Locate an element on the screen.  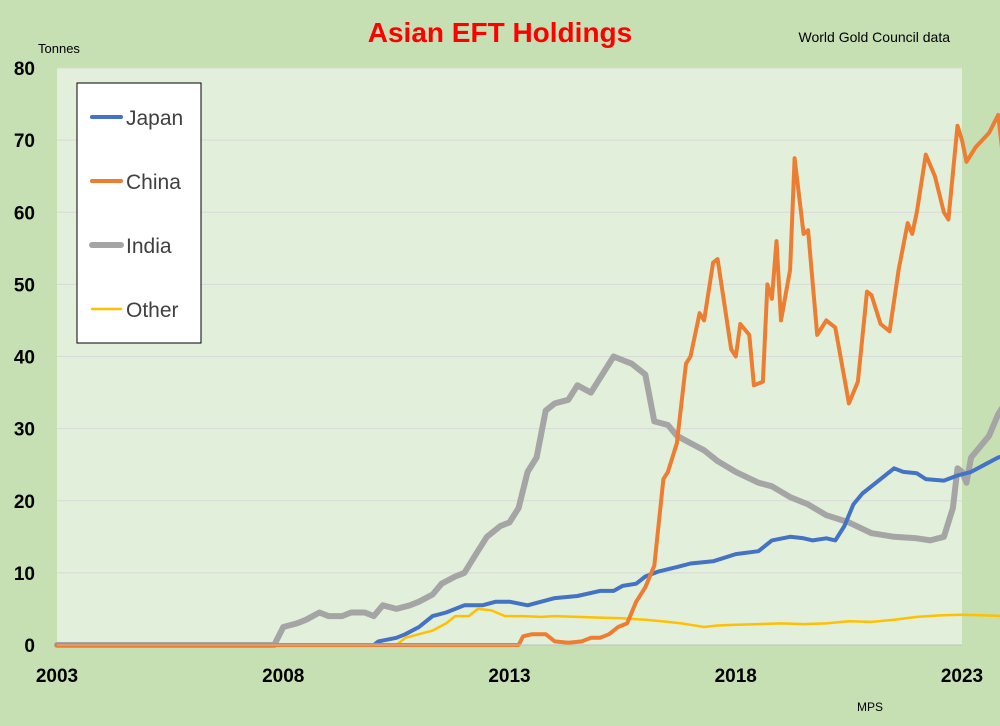
legend-label-other: Other is located at coordinates (152, 310).